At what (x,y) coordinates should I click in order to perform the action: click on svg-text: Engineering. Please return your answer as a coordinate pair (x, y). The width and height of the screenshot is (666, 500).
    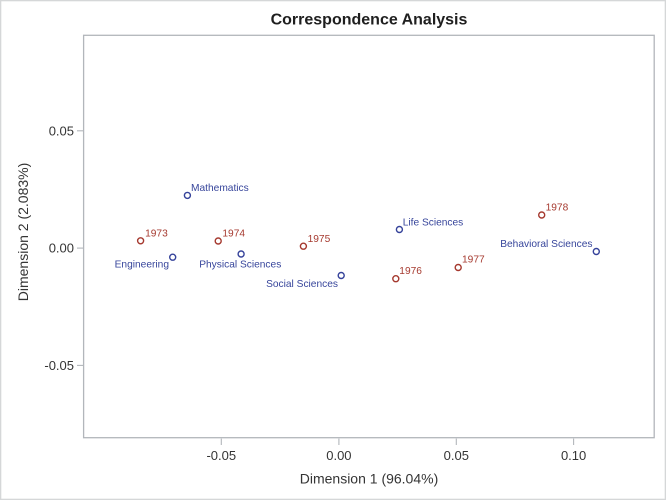
    Looking at the image, I should click on (142, 264).